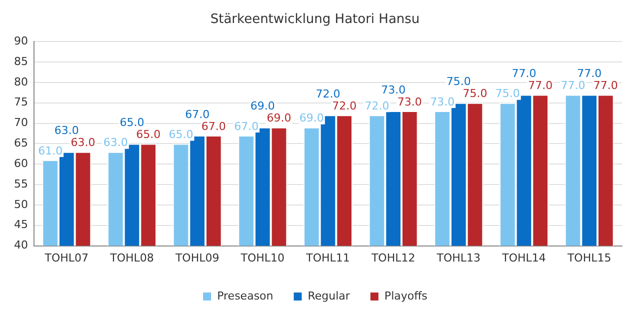 The height and width of the screenshot is (320, 640). I want to click on legend-label: Playoffs, so click(406, 295).